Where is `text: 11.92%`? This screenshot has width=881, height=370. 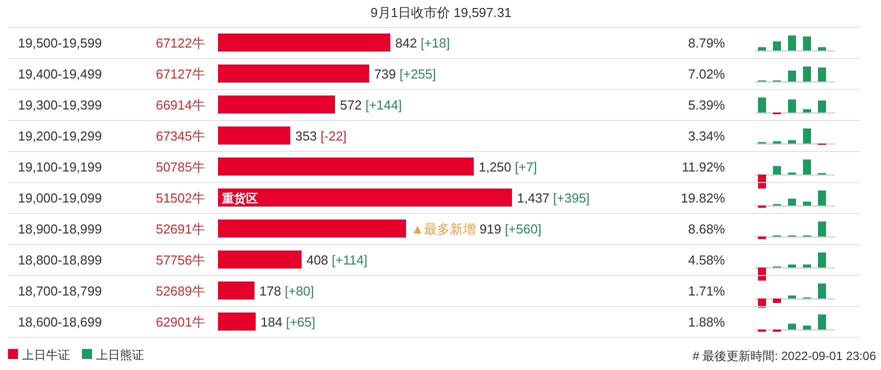
text: 11.92% is located at coordinates (704, 167).